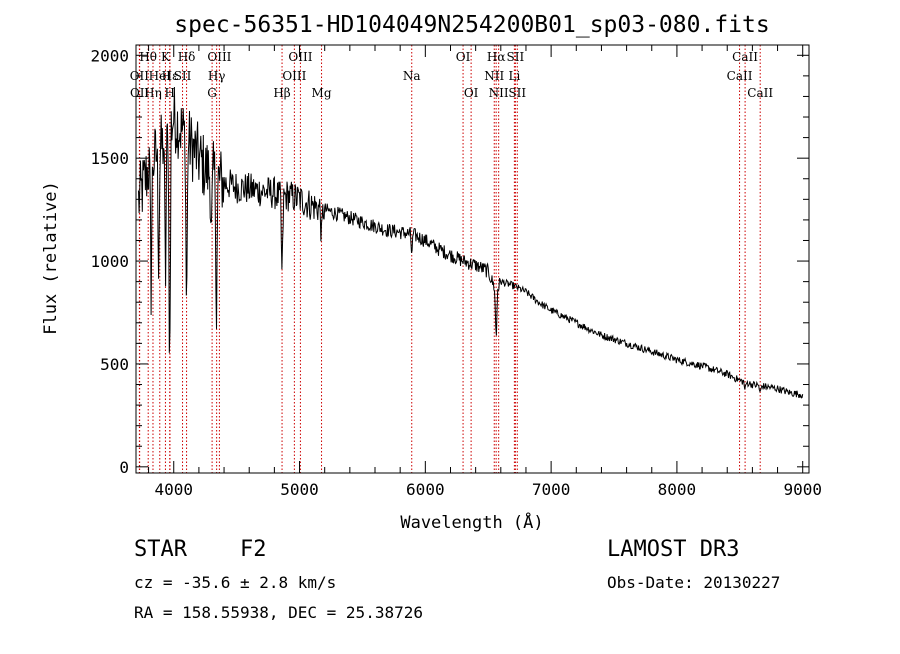 This screenshot has width=900, height=654. I want to click on spectral-line-label: G, so click(212, 93).